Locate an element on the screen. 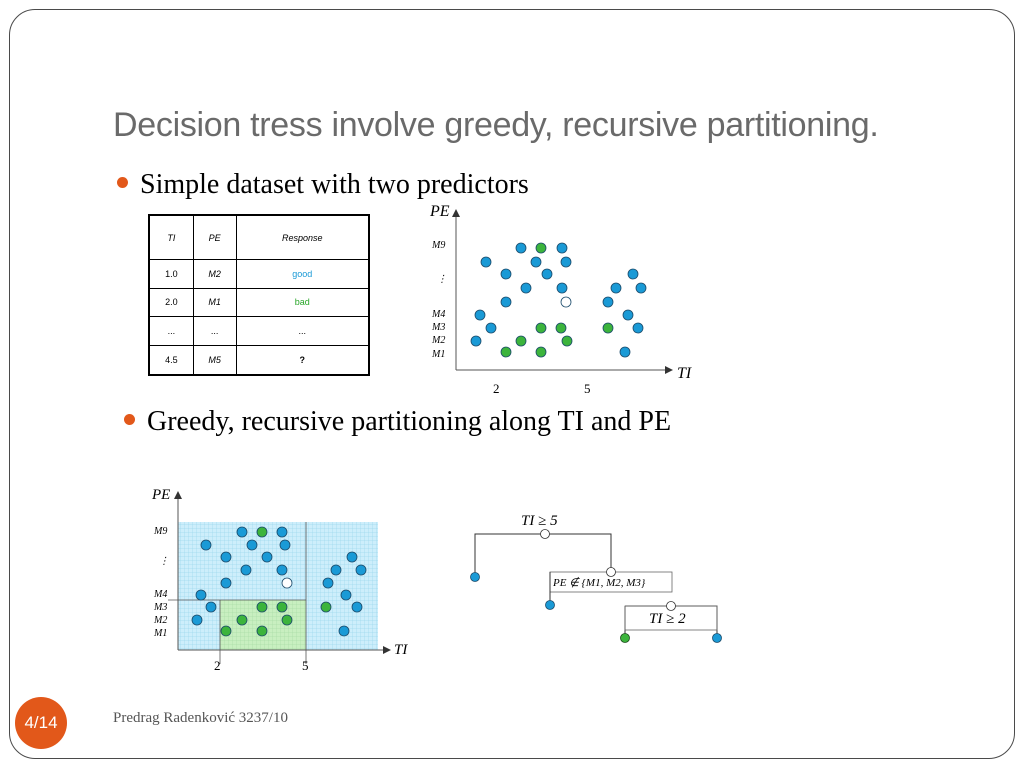  table-row: 1.0 M2 good is located at coordinates (259, 274).